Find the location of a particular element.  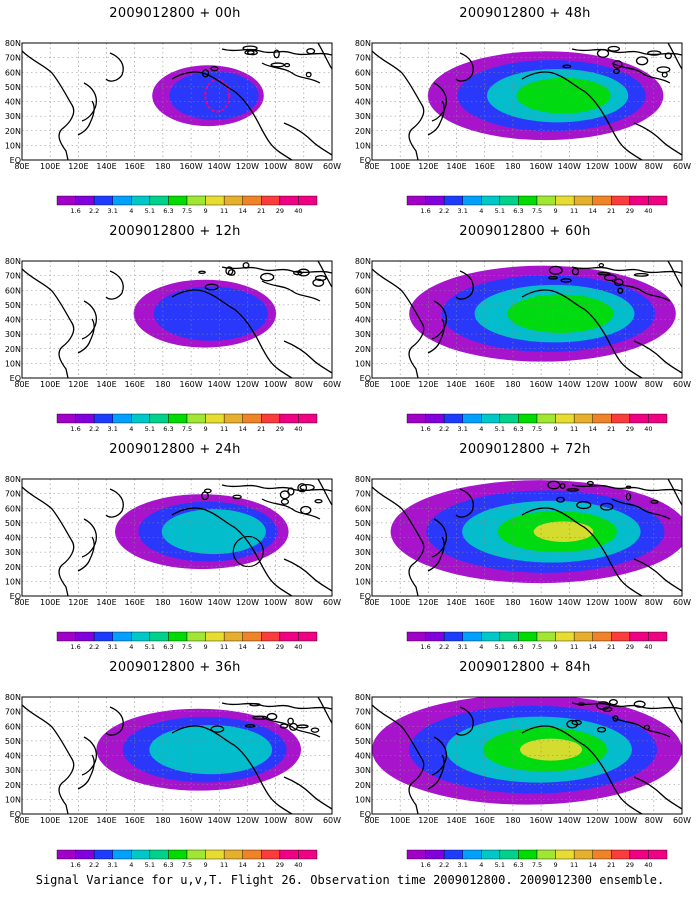

colorbar-label: 1.6 is located at coordinates (425, 211).